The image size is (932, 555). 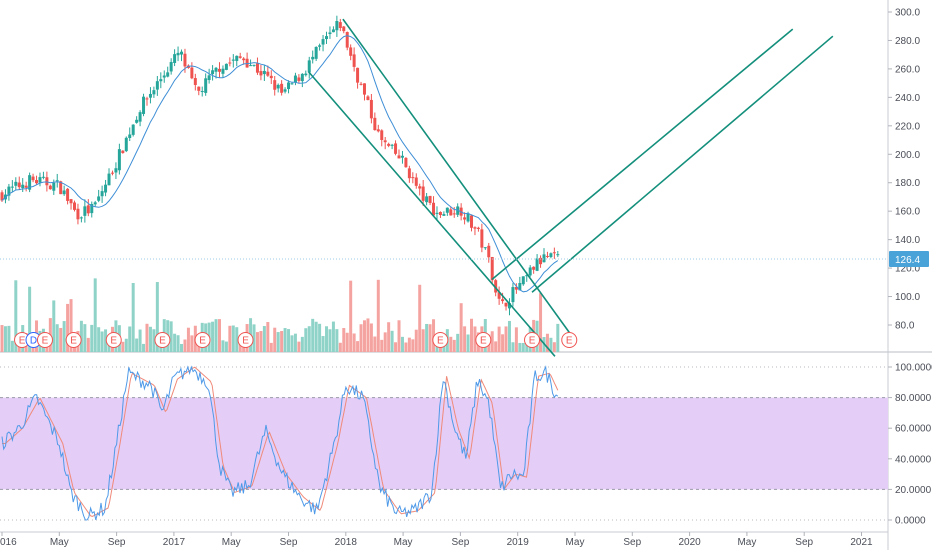 What do you see at coordinates (33, 341) in the screenshot?
I see `marker-label: D` at bounding box center [33, 341].